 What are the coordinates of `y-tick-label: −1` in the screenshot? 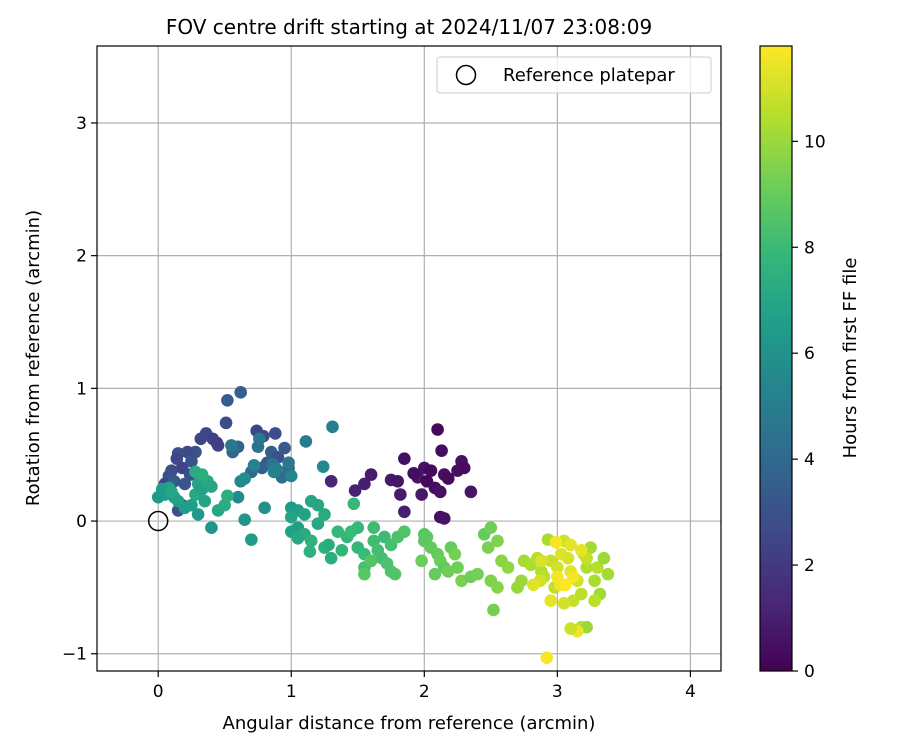 It's located at (74, 655).